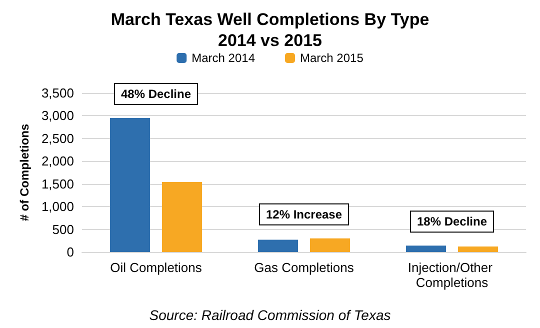  I want to click on y-tick-label: 500, so click(63, 229).